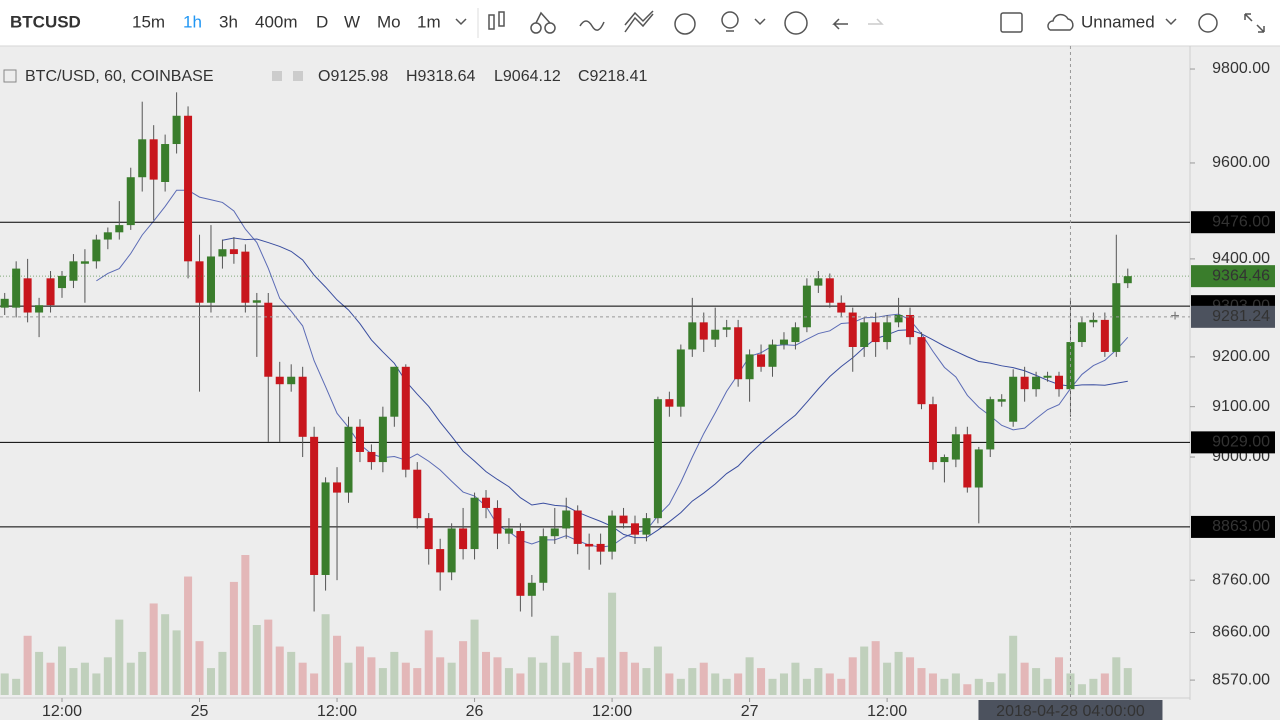 This screenshot has width=1280, height=725. Describe the element at coordinates (1241, 275) in the screenshot. I see `last-price-label: 9364.46` at that location.